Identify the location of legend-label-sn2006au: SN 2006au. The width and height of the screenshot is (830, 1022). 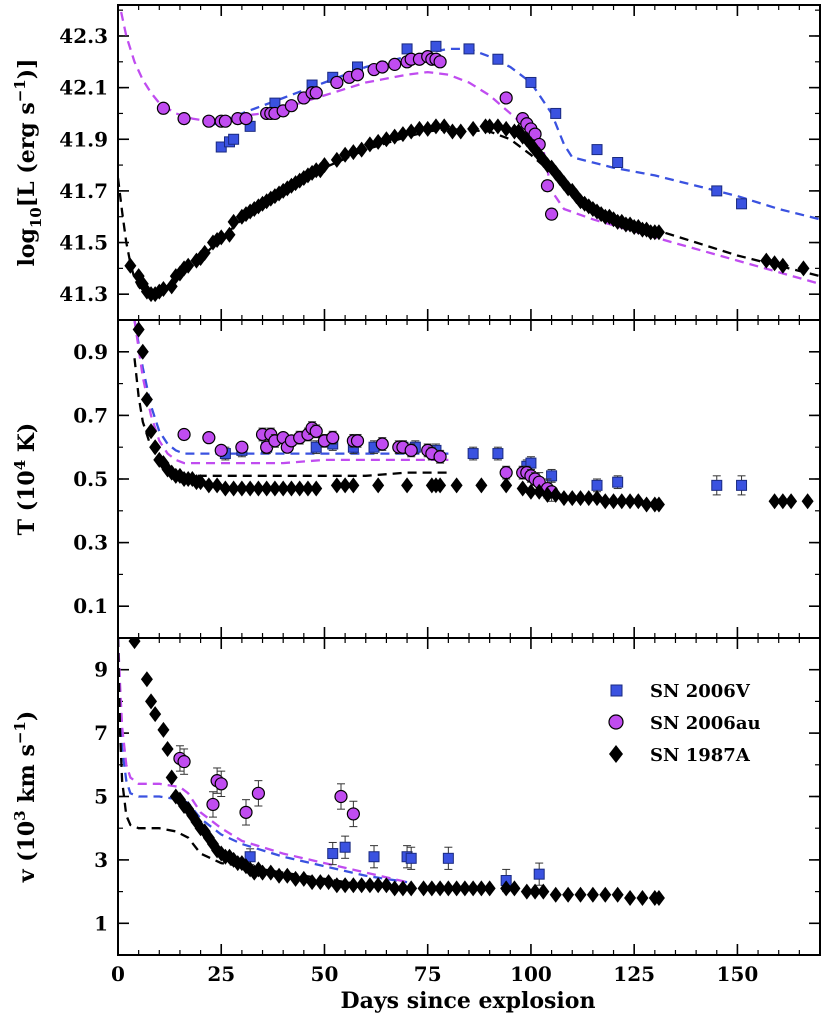
(705, 723).